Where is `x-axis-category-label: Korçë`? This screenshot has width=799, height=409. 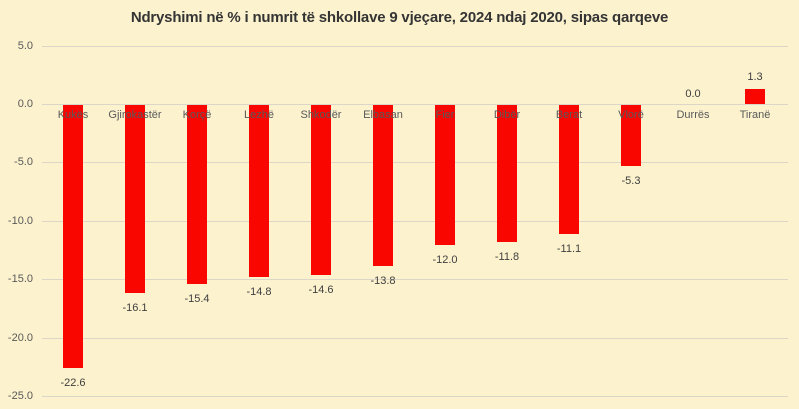
x-axis-category-label: Korçë is located at coordinates (197, 115).